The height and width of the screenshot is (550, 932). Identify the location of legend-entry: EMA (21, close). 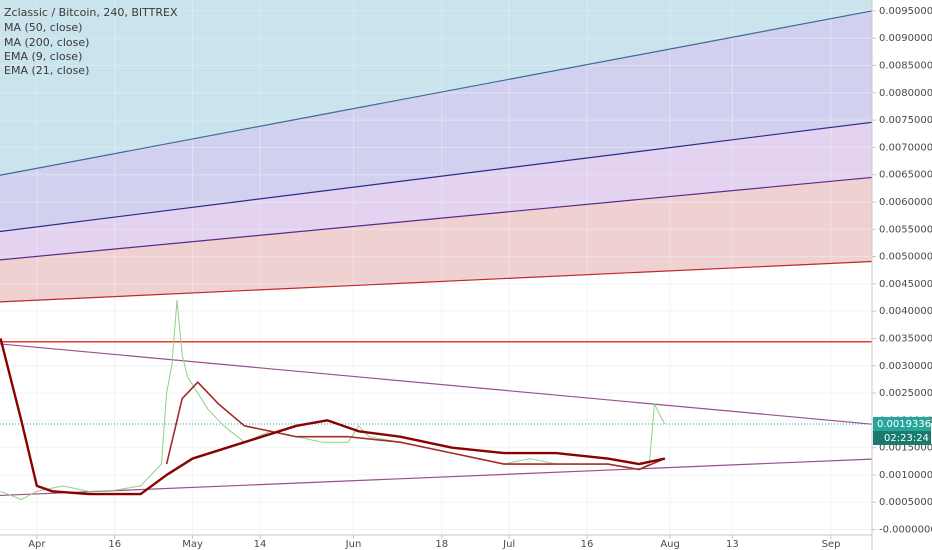
(46, 70).